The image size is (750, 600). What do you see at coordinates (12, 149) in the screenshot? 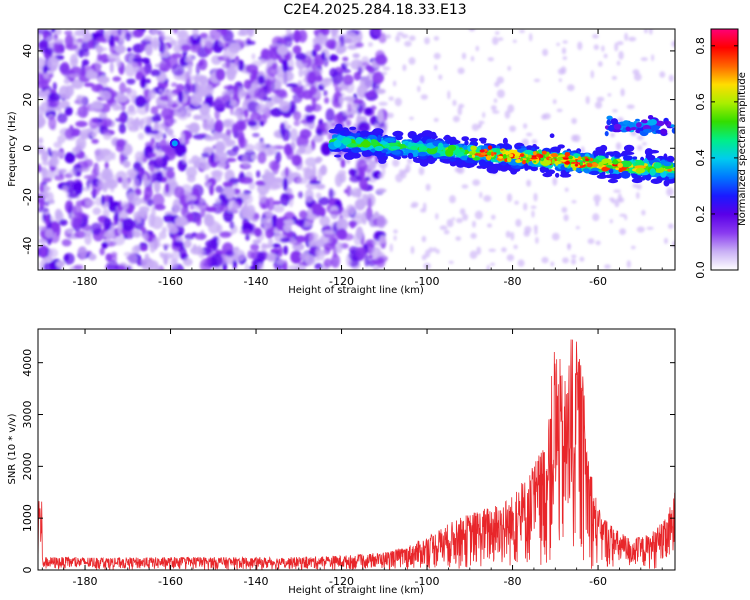
I see `spectrogram-y-axis-label: Frequency (Hz)` at bounding box center [12, 149].